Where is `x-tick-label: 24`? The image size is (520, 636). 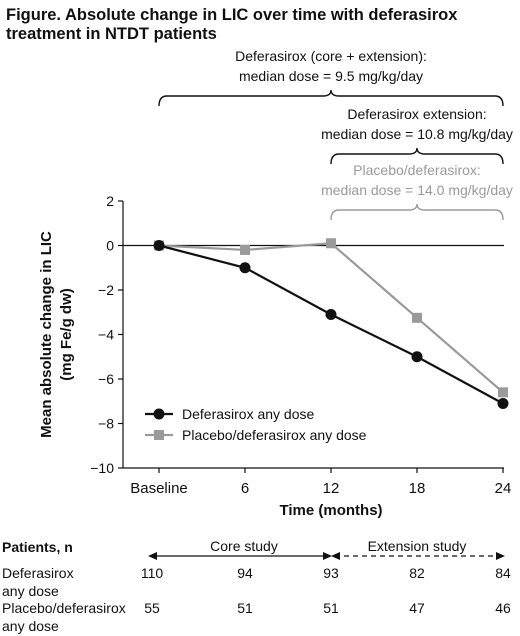 x-tick-label: 24 is located at coordinates (503, 488).